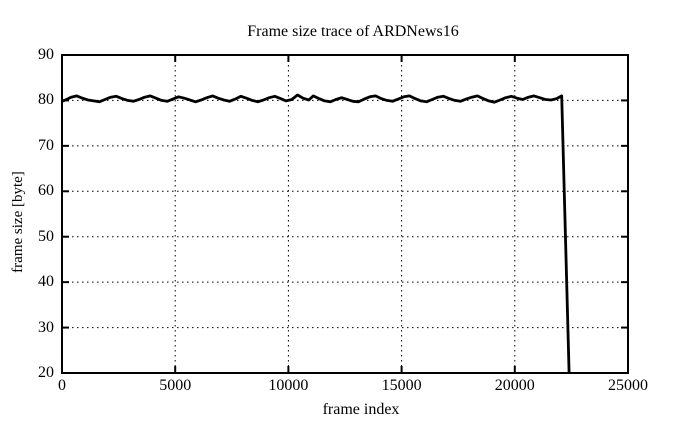  What do you see at coordinates (46, 236) in the screenshot?
I see `y-tick-label: 50` at bounding box center [46, 236].